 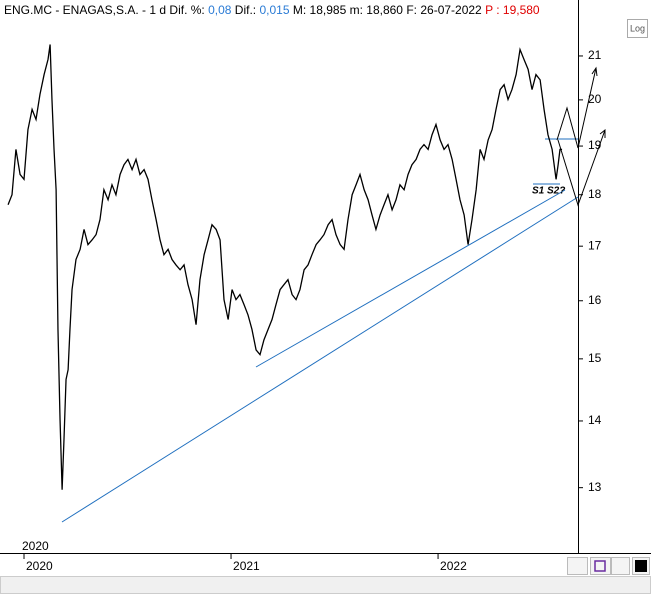 What do you see at coordinates (325, 585) in the screenshot?
I see `scrollbar` at bounding box center [325, 585].